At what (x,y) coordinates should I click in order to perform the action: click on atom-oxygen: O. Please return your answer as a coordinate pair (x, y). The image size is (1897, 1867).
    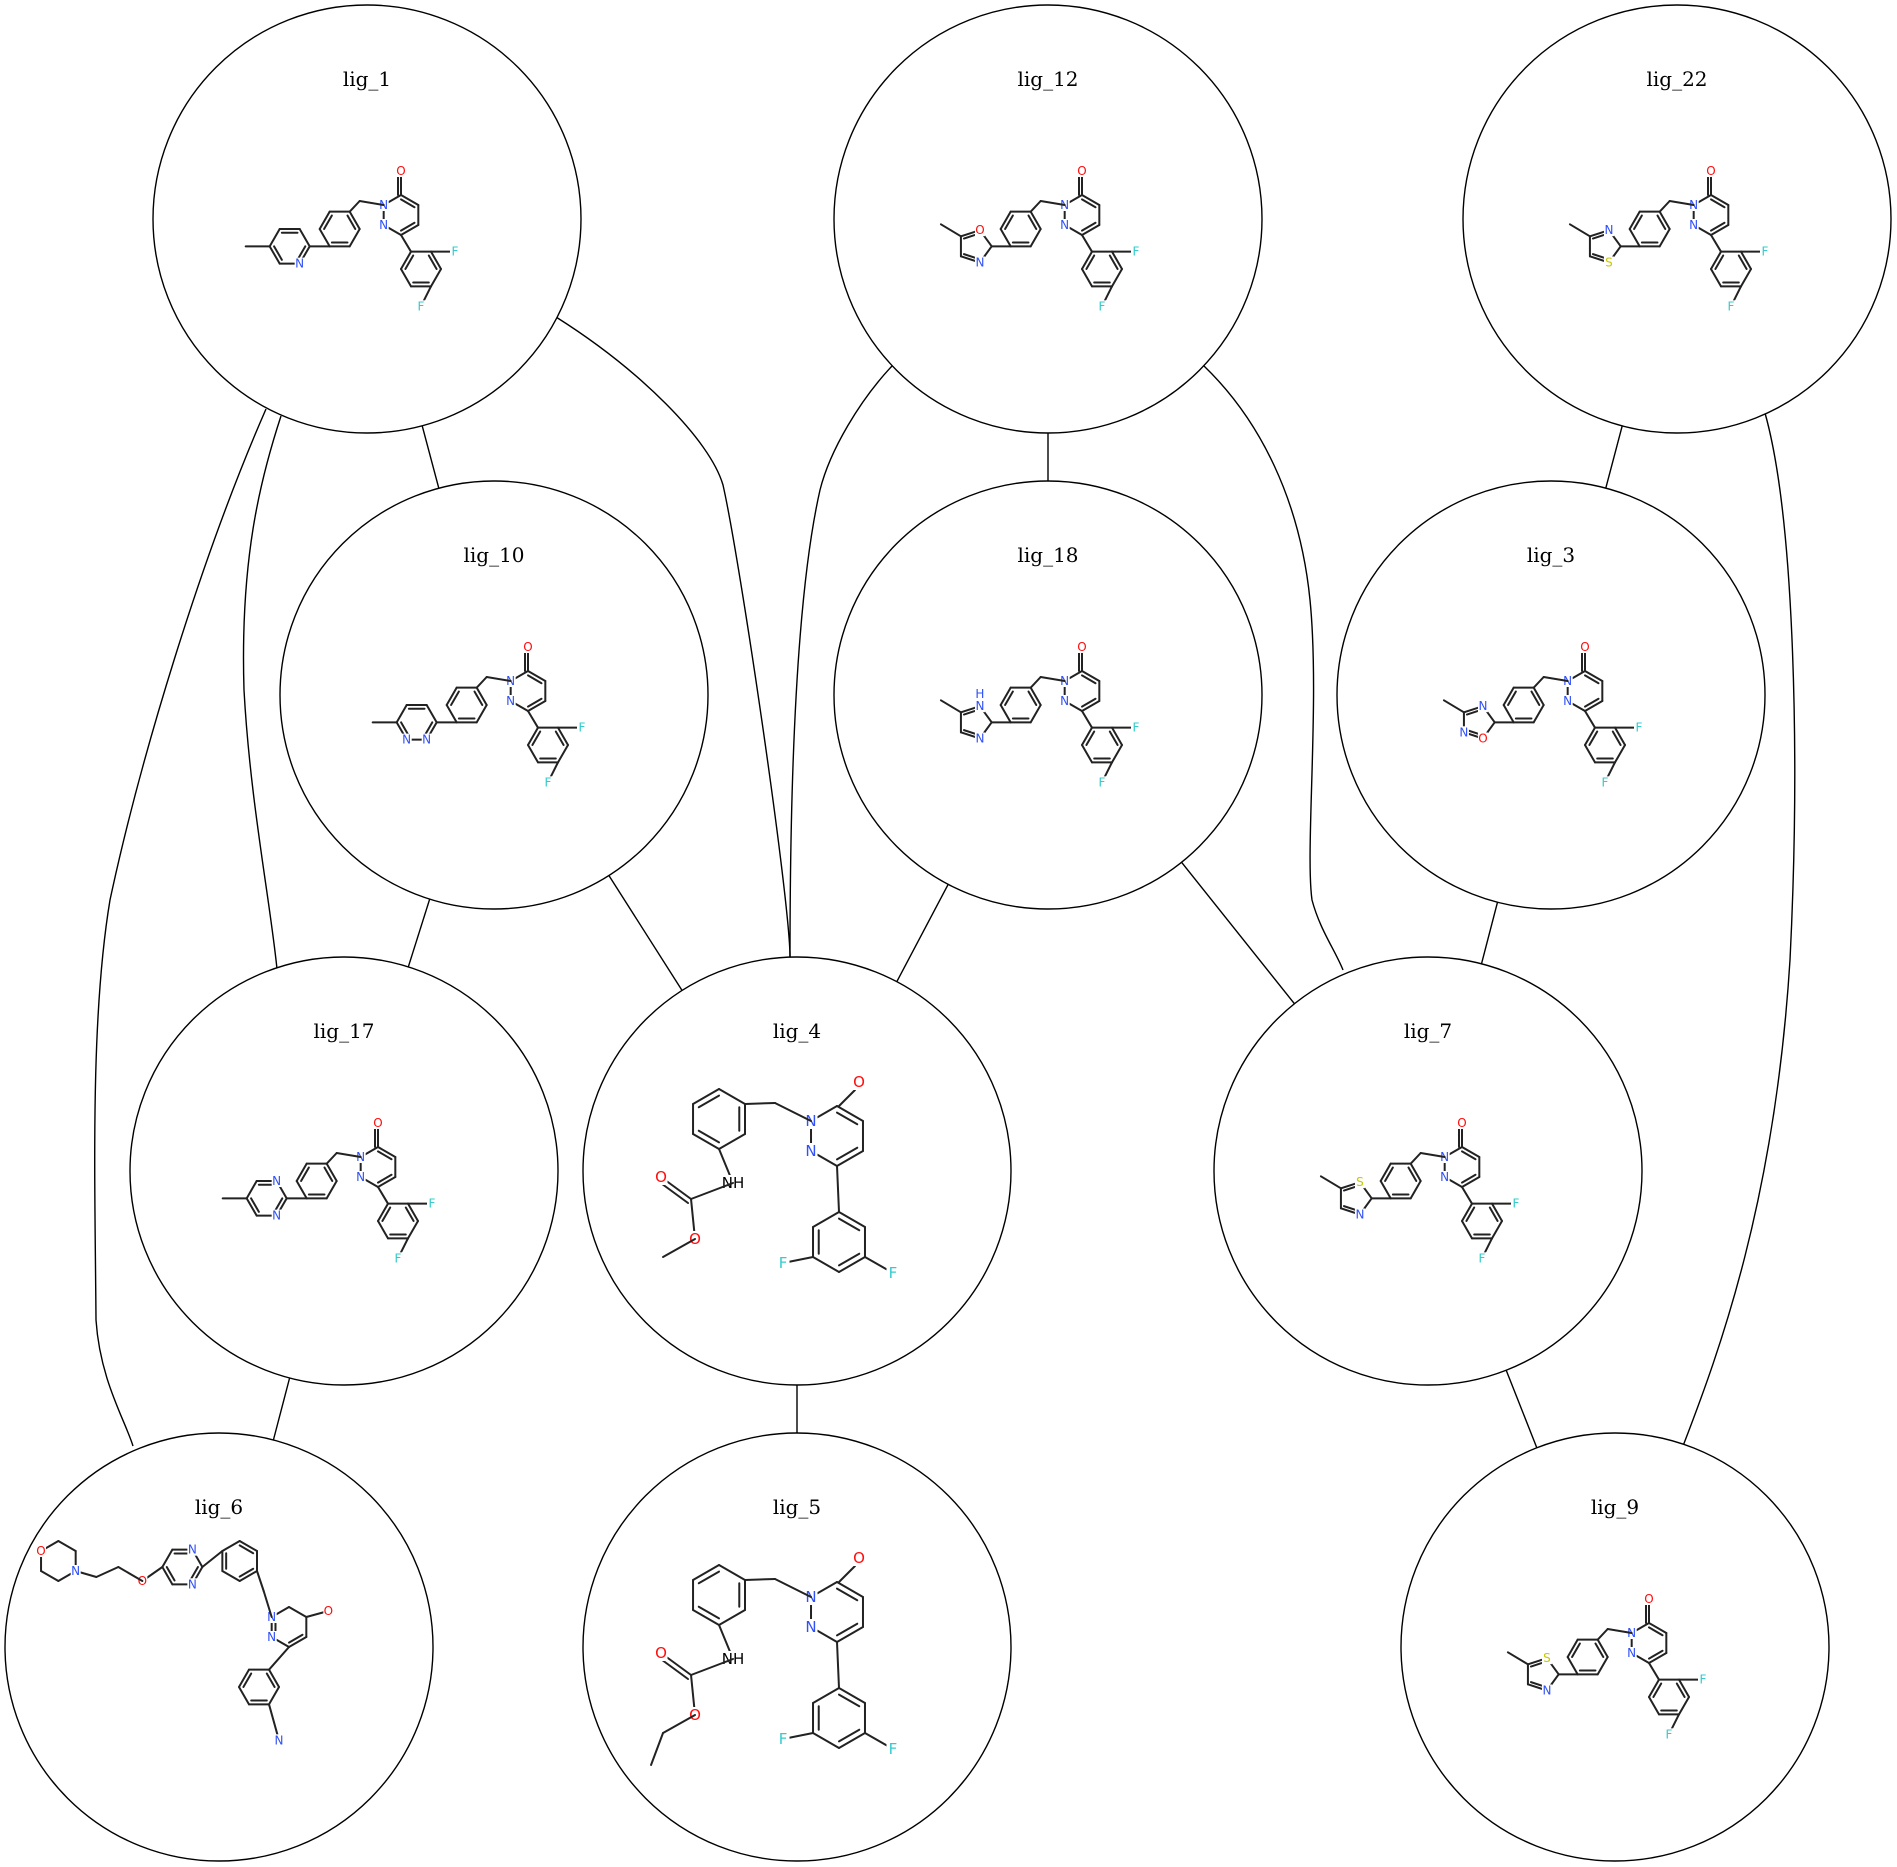
    Looking at the image, I should click on (377, 1123).